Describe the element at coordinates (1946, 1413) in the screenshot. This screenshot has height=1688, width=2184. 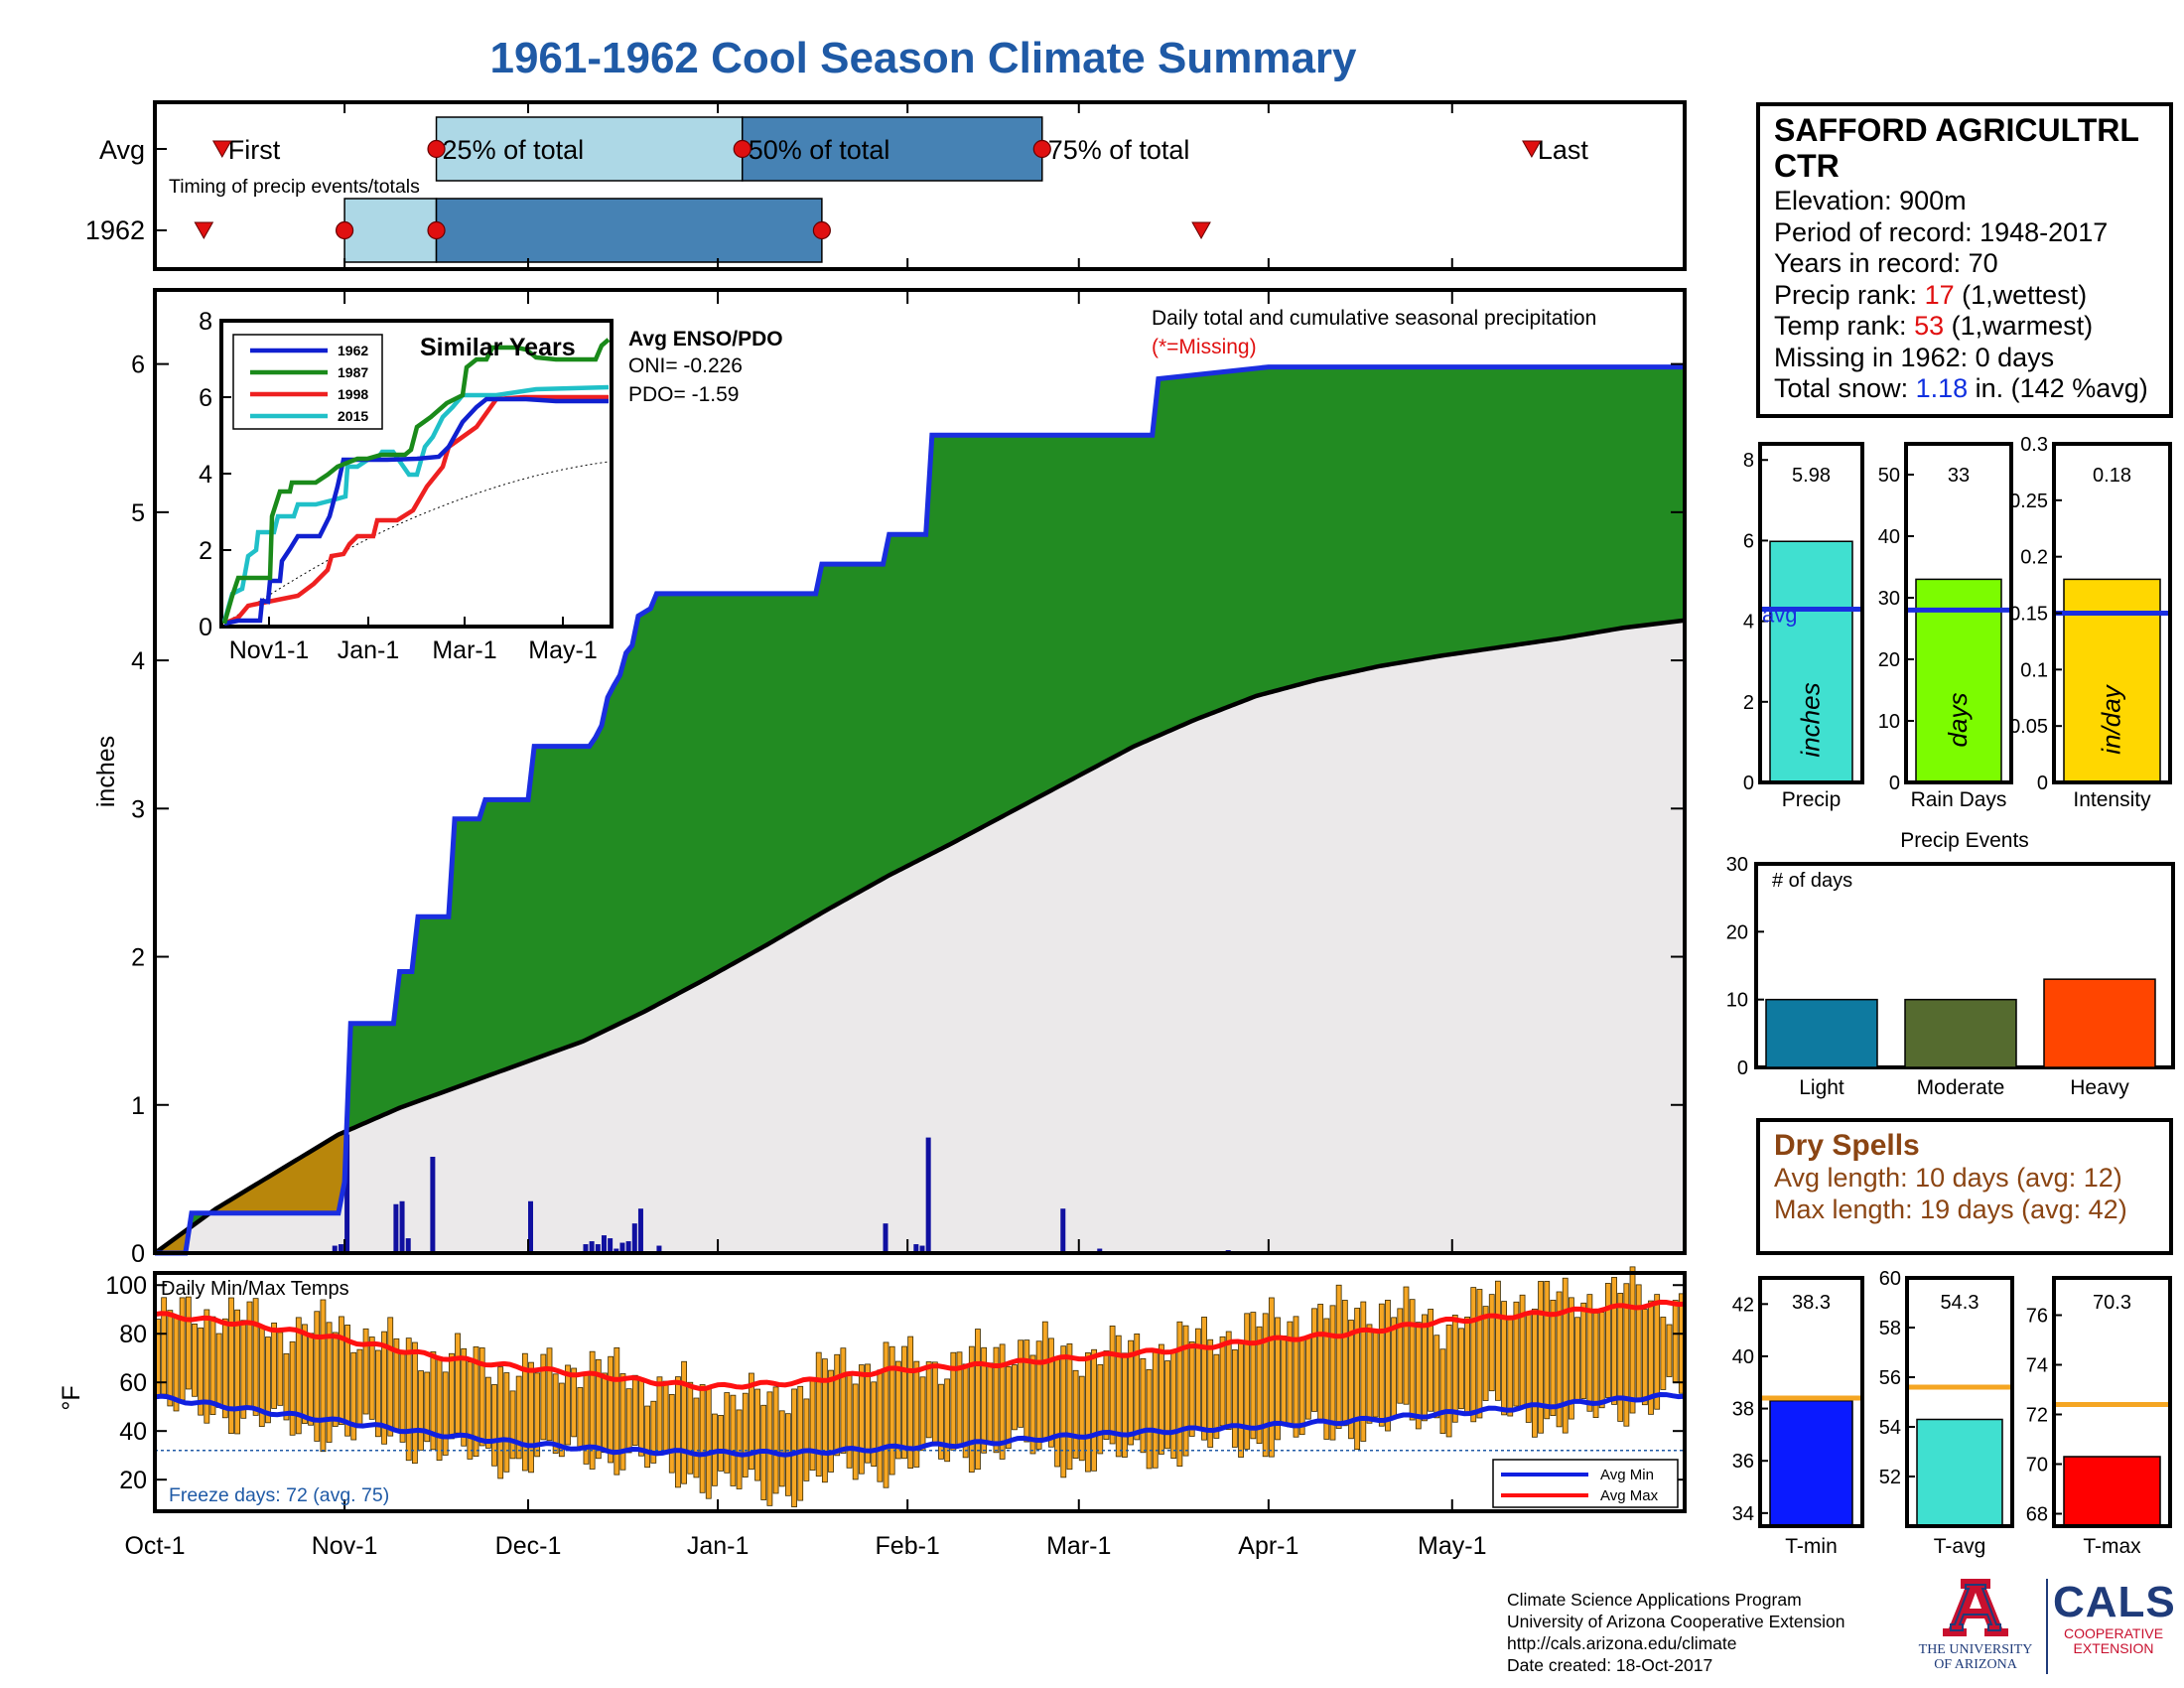
I see `temp-bar-t-avg: 52 54 56 58 60 54.3 T-avg` at that location.